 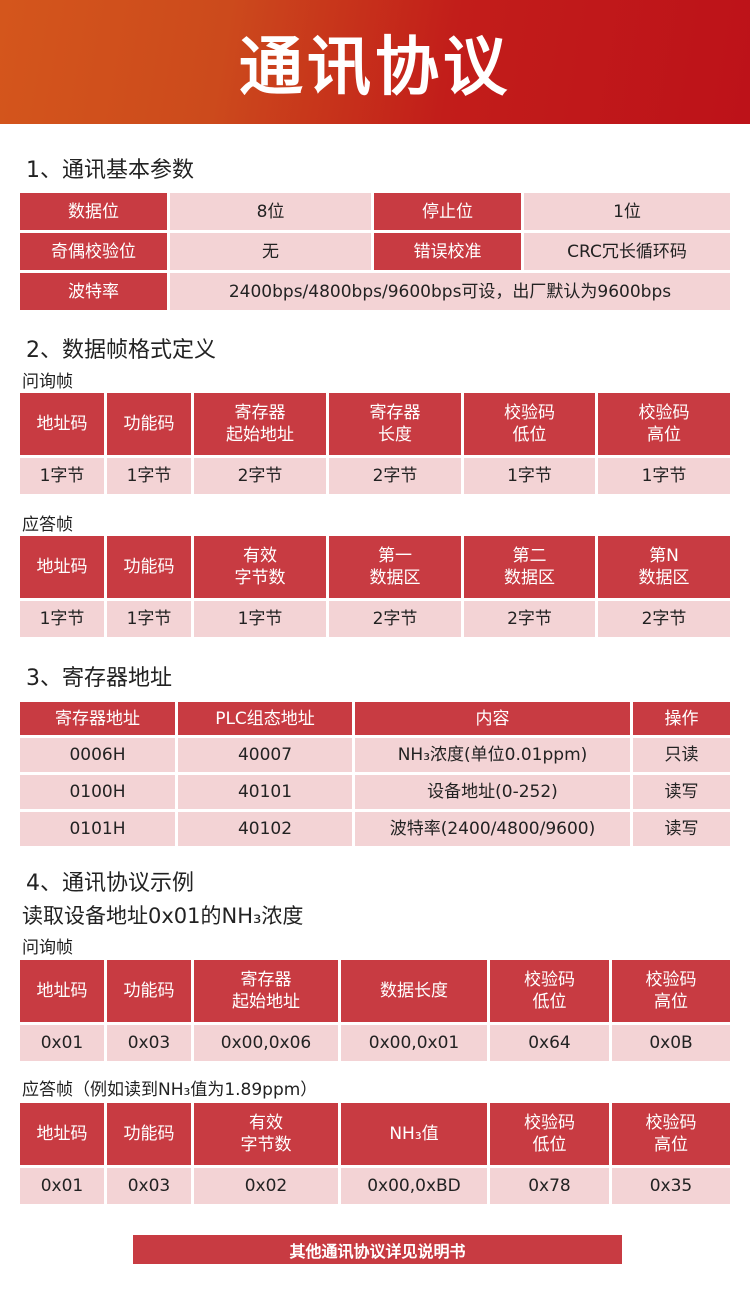 What do you see at coordinates (270, 251) in the screenshot?
I see `parity-value: 无` at bounding box center [270, 251].